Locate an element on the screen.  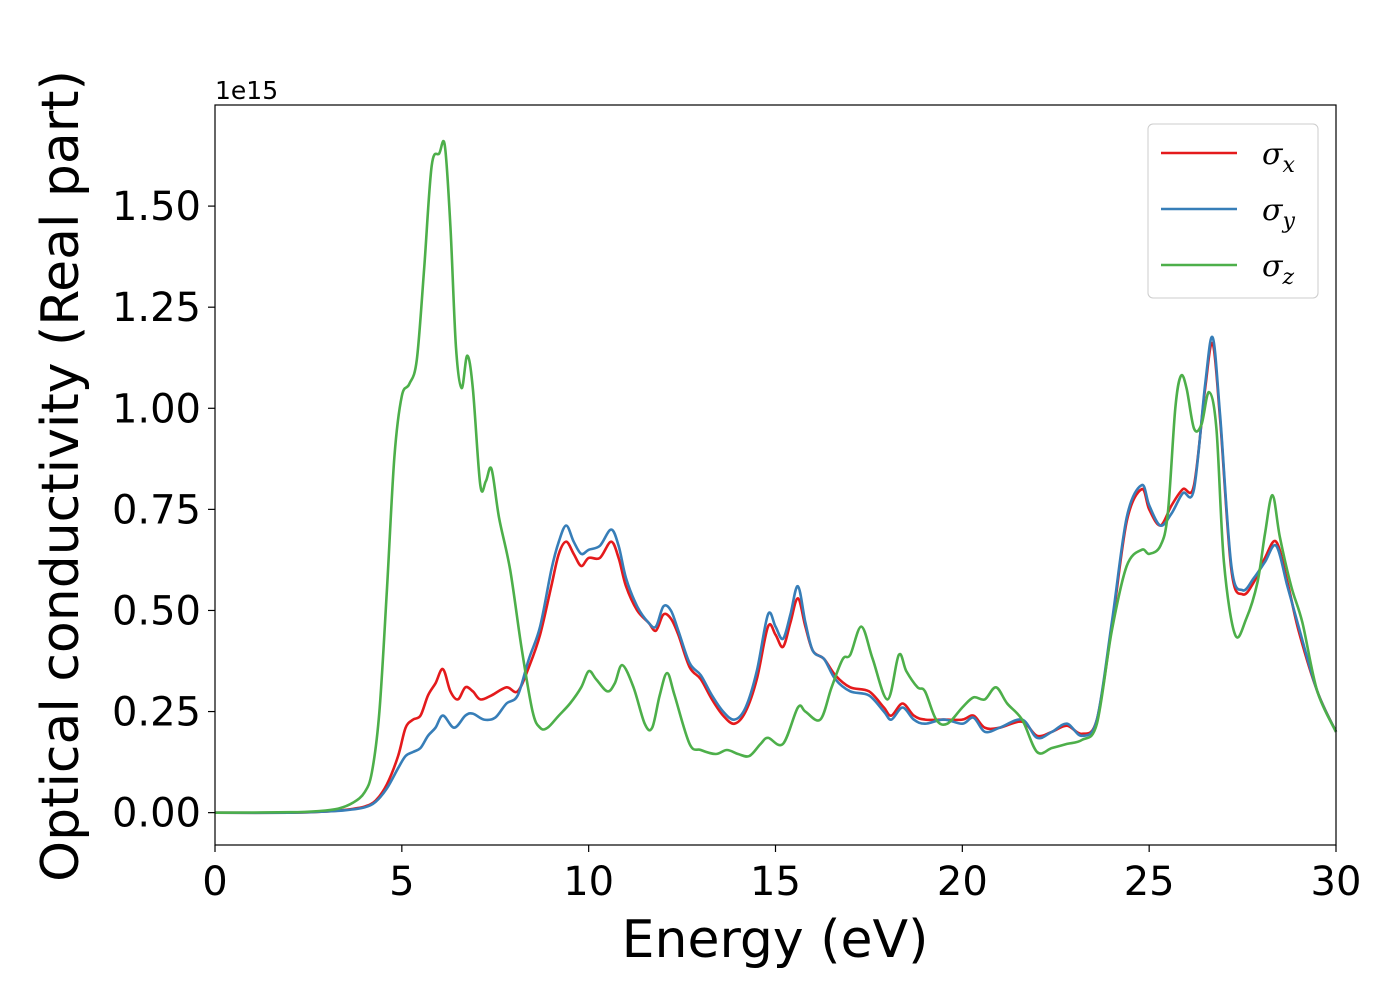
legend-label-x: σx is located at coordinates (1278, 157).